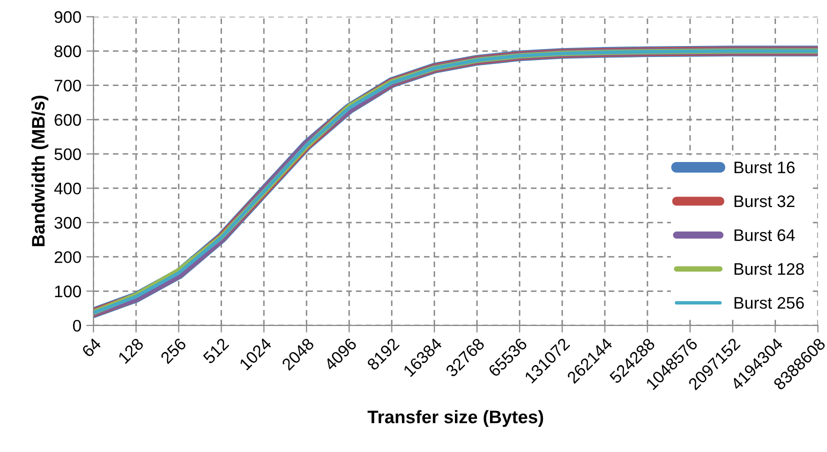 The height and width of the screenshot is (452, 827). Describe the element at coordinates (67, 86) in the screenshot. I see `y-tick-label: 700` at that location.